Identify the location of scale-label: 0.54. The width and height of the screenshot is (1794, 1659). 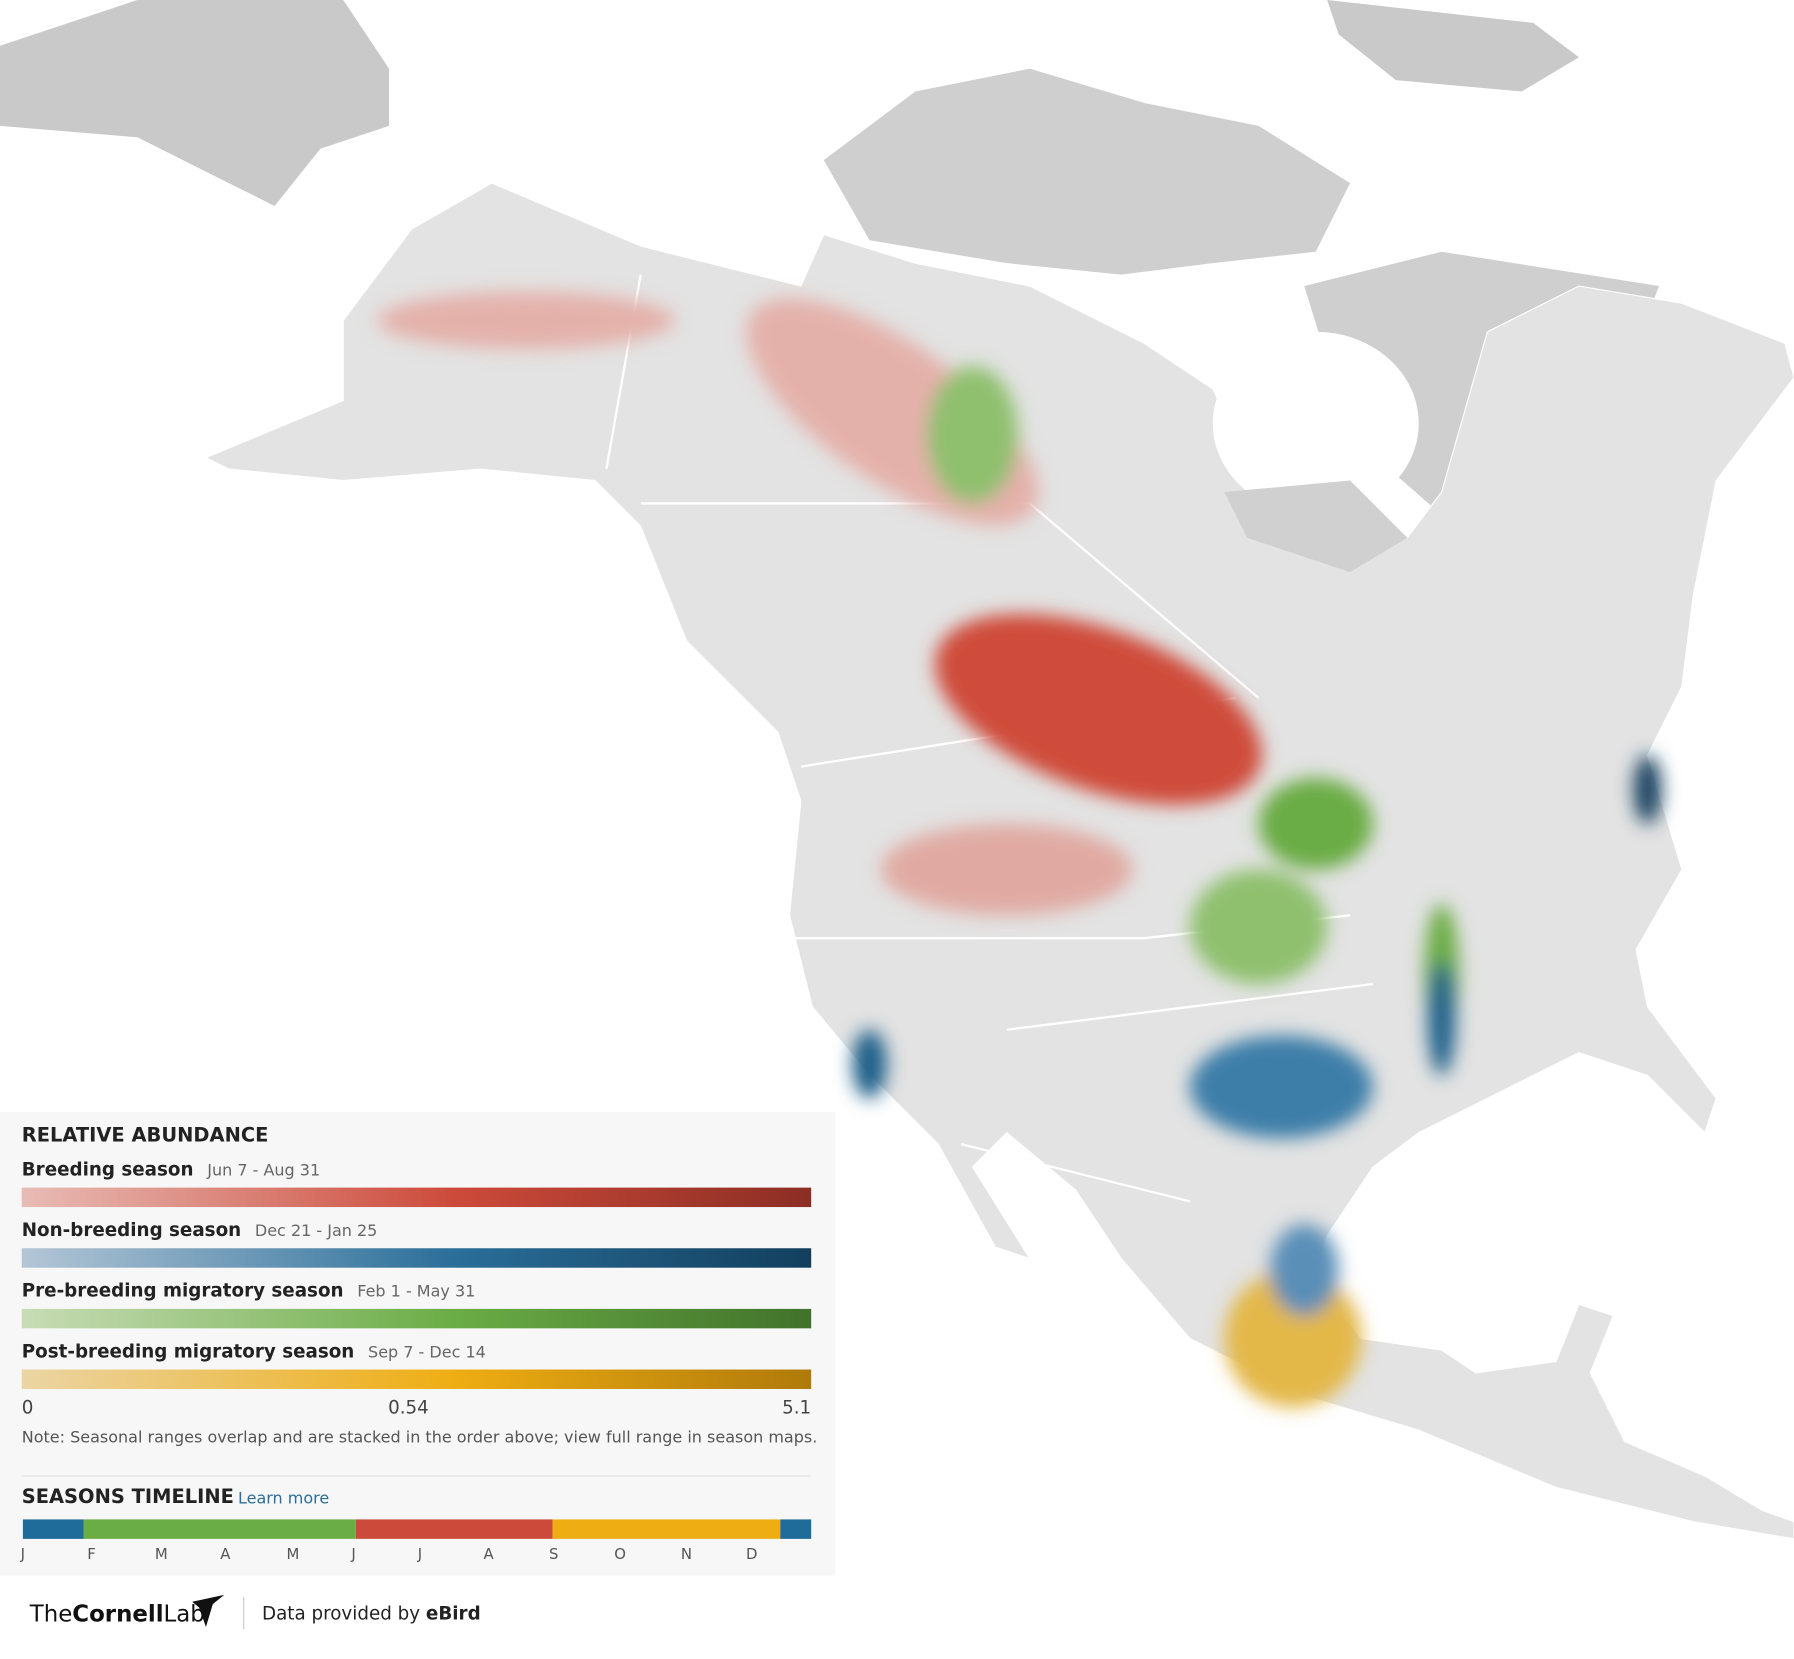
(408, 1407).